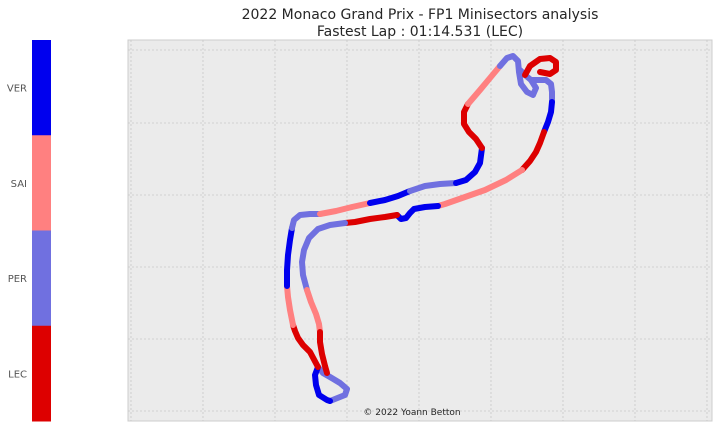 The image size is (721, 428). Describe the element at coordinates (420, 32) in the screenshot. I see `chart-subtitle: Fastest Lap : 01:14.531 (LEC)` at that location.